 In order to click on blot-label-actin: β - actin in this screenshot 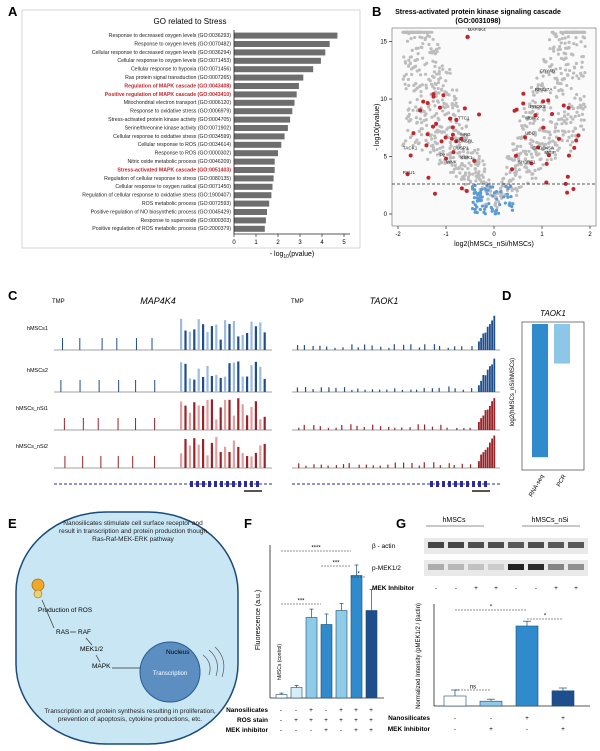, I will do `click(384, 546)`.